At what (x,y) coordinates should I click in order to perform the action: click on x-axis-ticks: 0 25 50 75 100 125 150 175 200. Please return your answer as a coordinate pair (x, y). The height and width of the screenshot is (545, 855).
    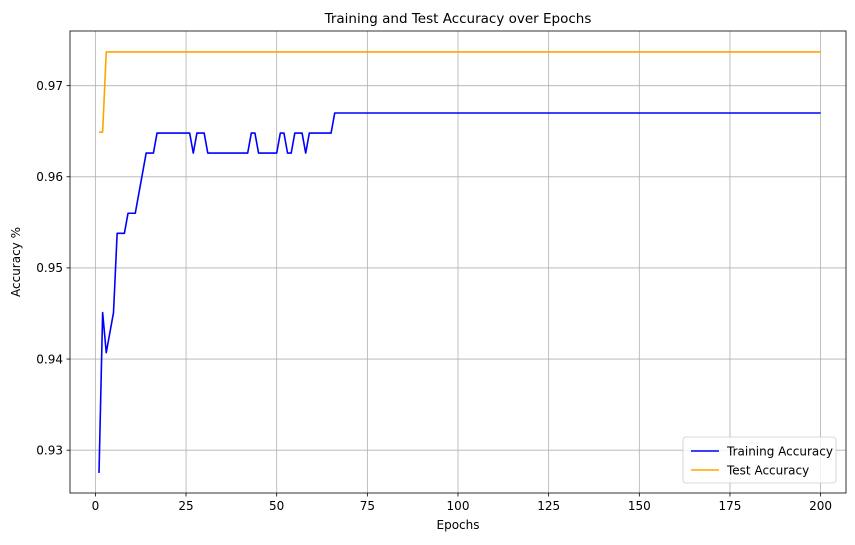
    Looking at the image, I should click on (462, 503).